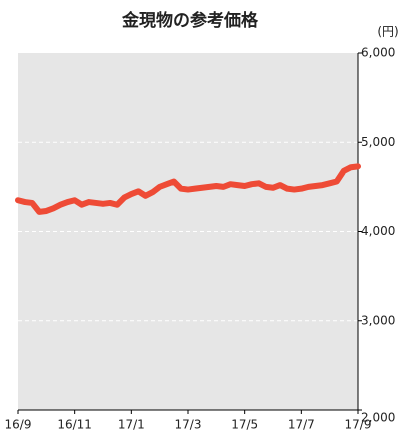 This screenshot has height=435, width=416. Describe the element at coordinates (378, 231) in the screenshot. I see `y-tick-label: 4,000` at that location.